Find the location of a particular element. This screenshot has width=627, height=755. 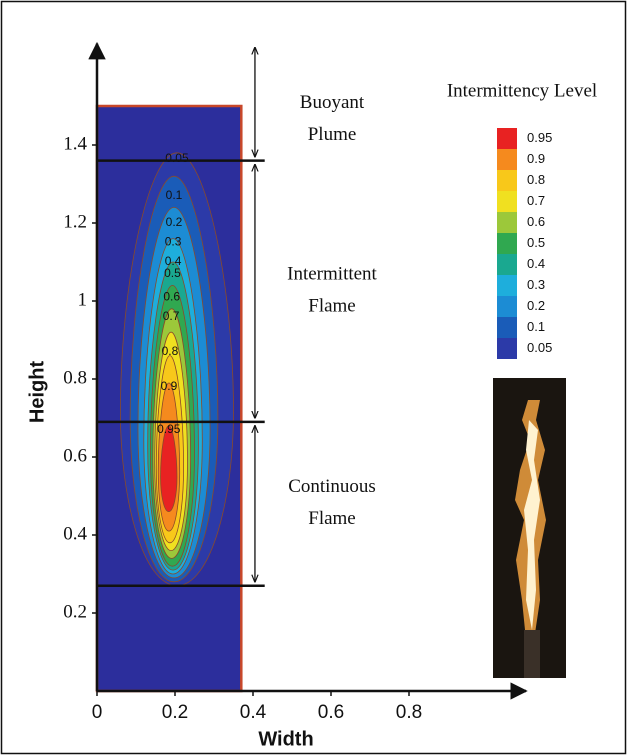

x-tick-label: 0.8 is located at coordinates (409, 712).